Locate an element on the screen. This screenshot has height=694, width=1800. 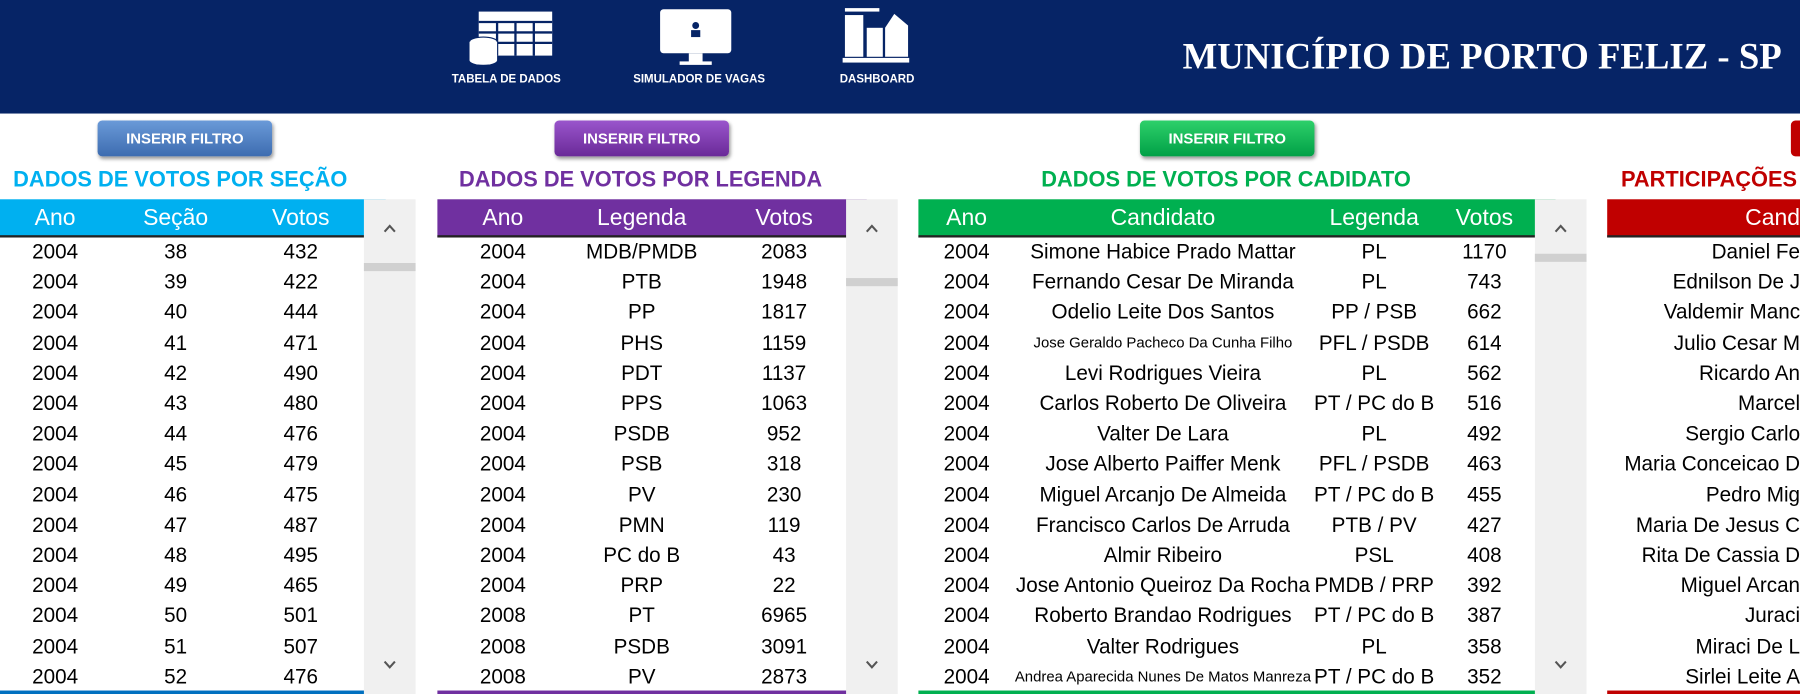
column-header: Cand is located at coordinates (1772, 218).